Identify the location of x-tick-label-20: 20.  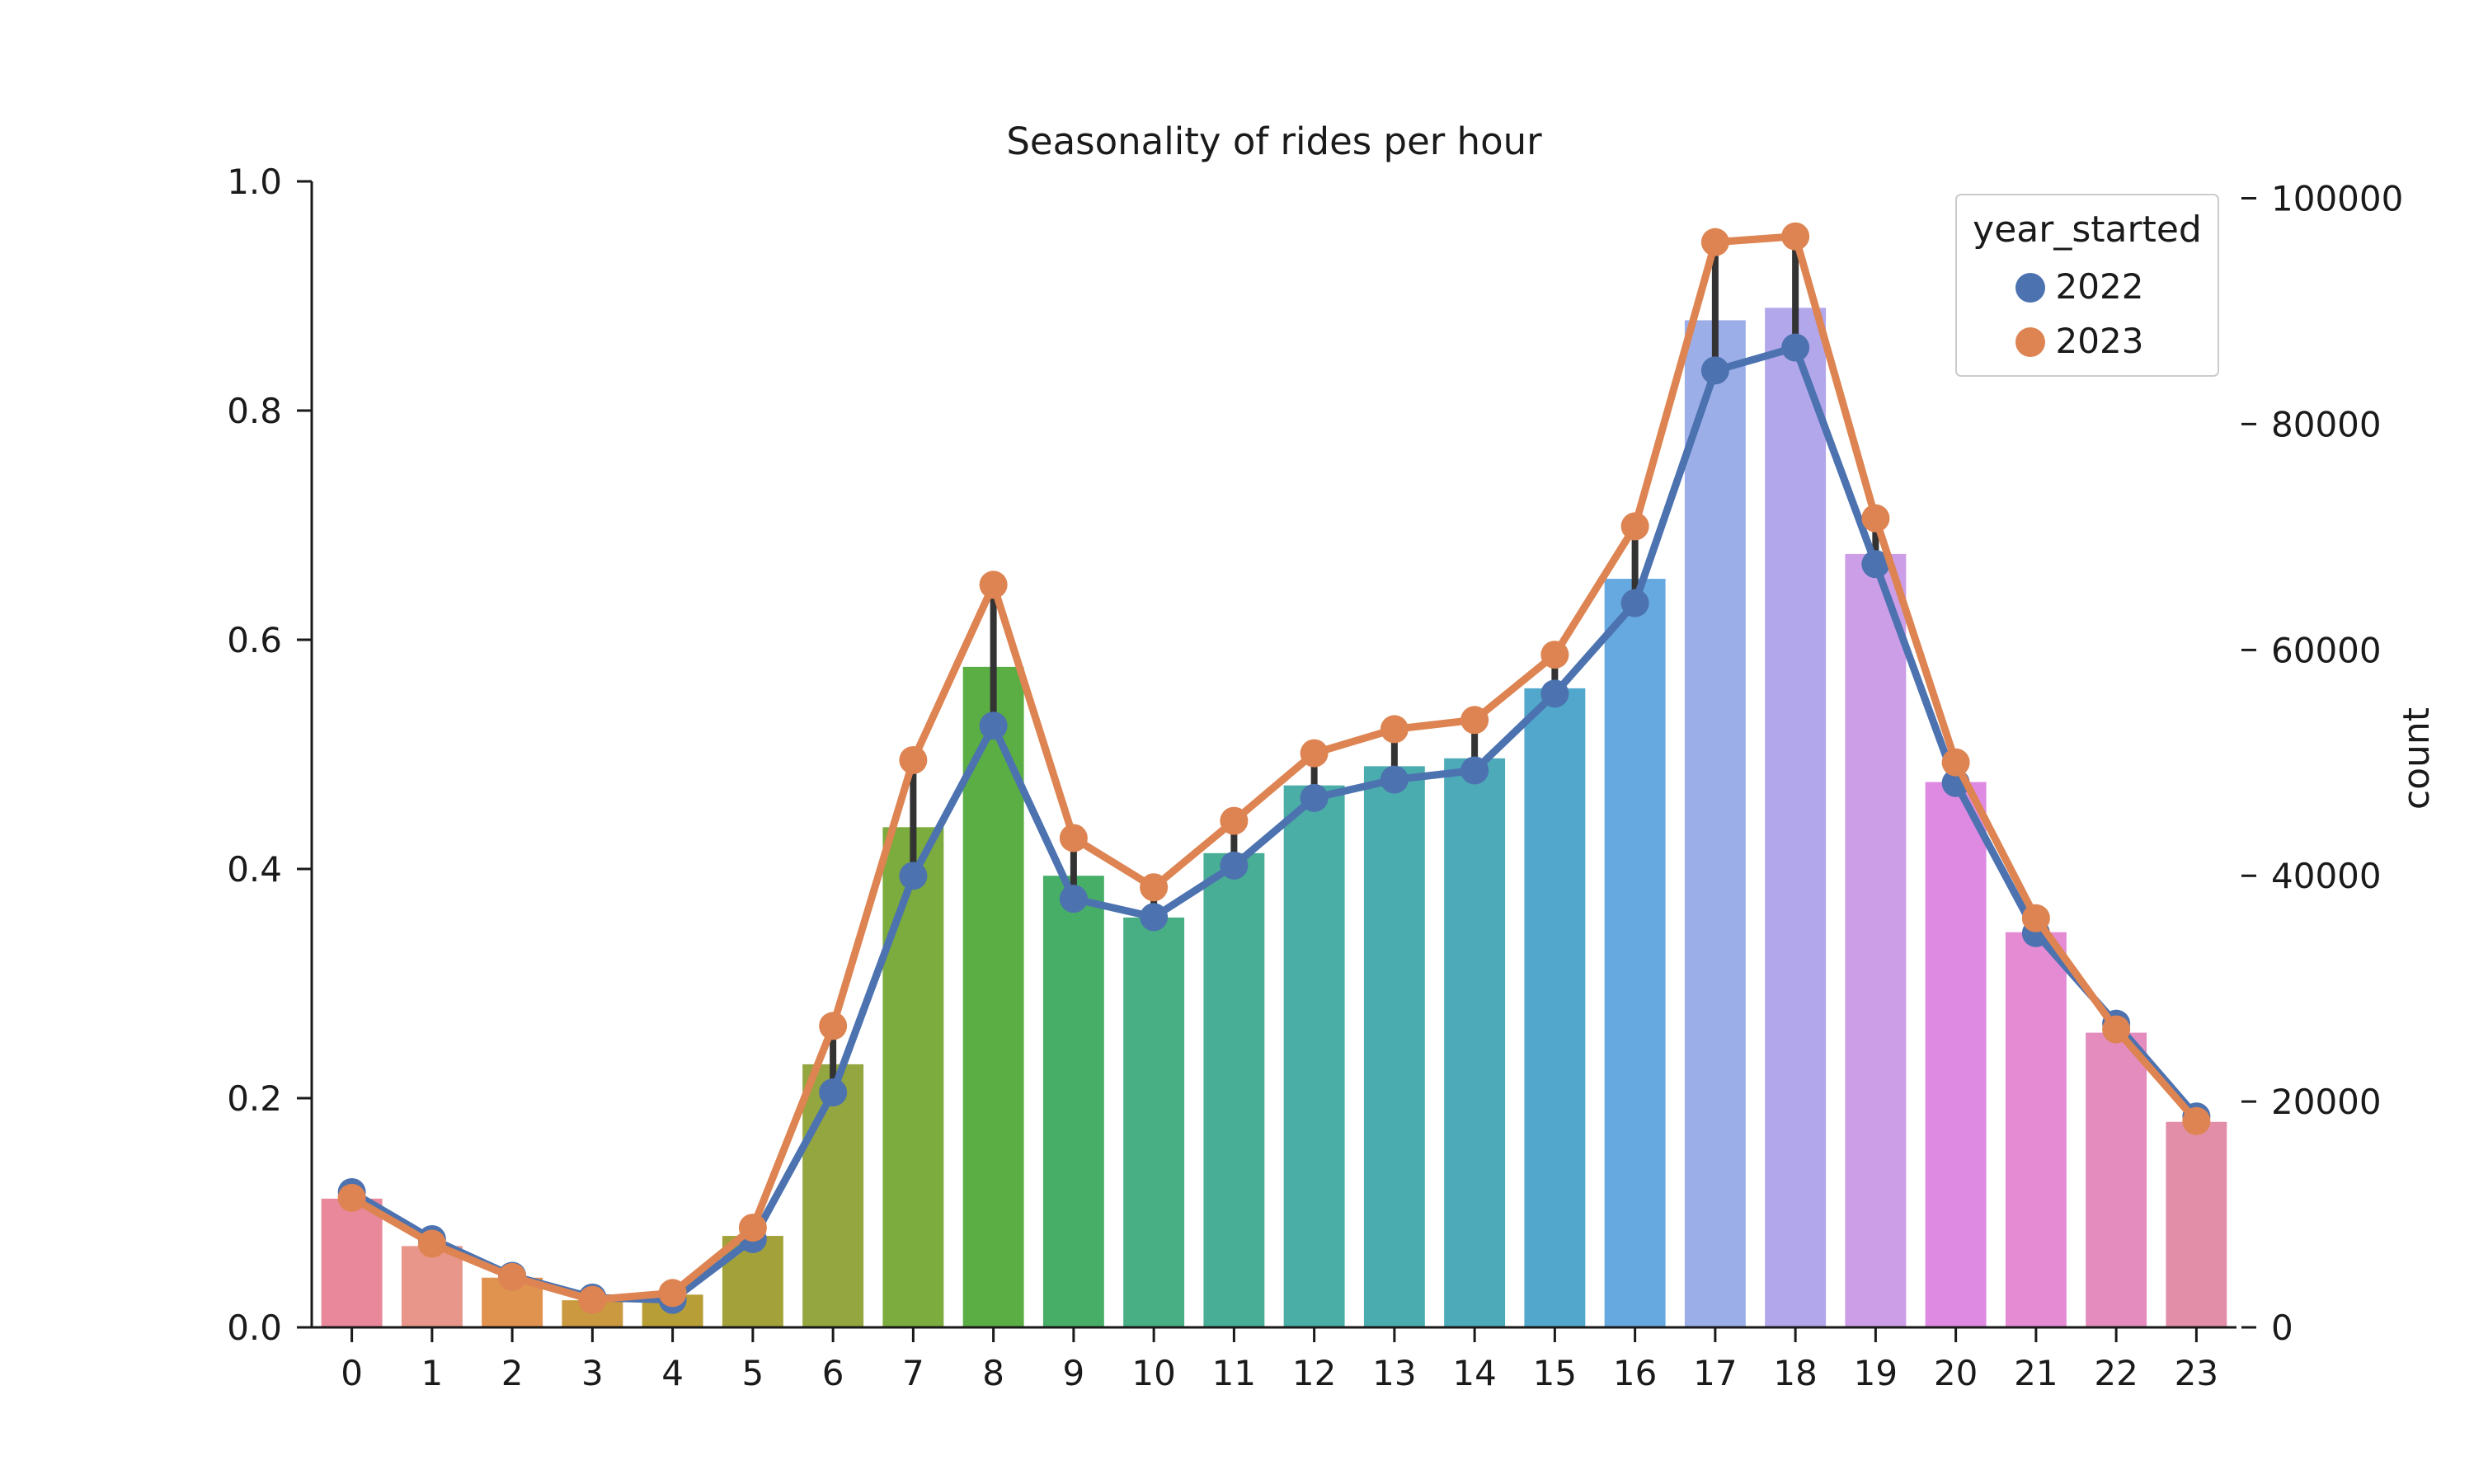
(1956, 1373).